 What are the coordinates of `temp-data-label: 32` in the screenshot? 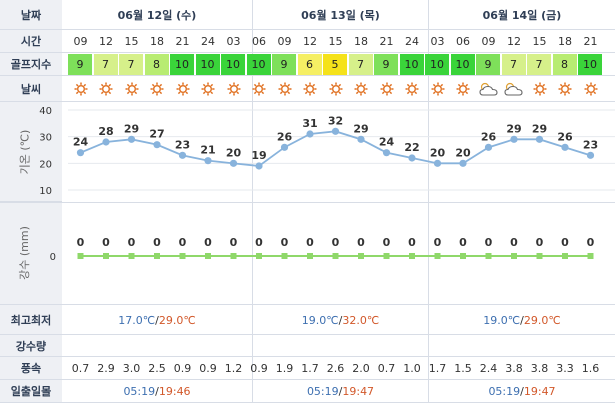 It's located at (335, 120).